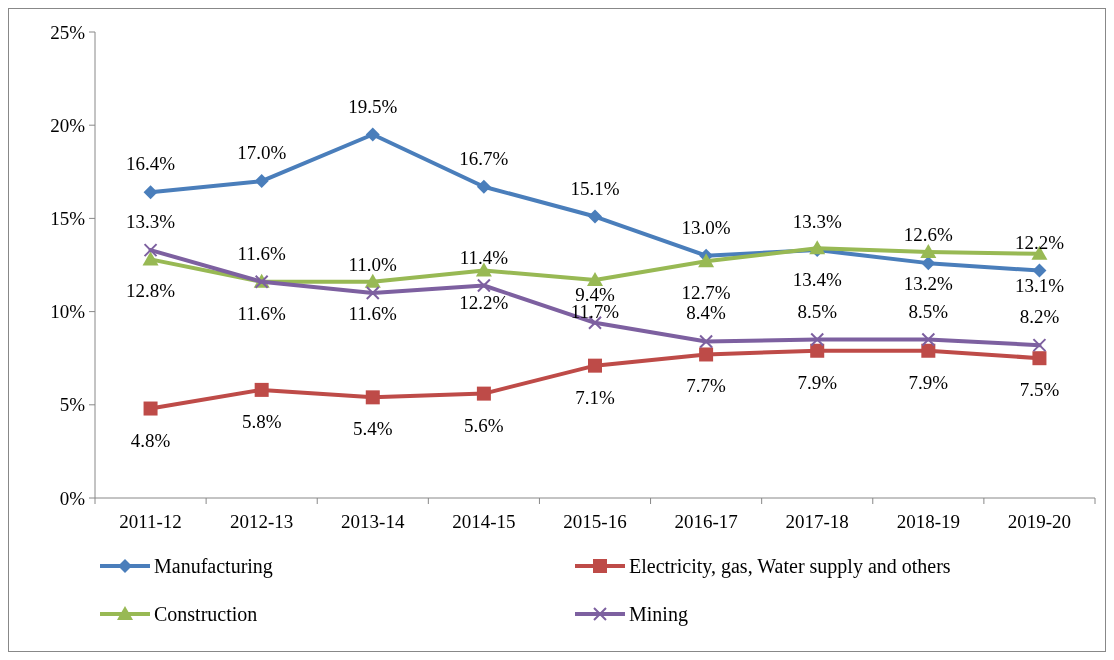 This screenshot has width=1114, height=660. What do you see at coordinates (151, 164) in the screenshot?
I see `data-label: 16.4%` at bounding box center [151, 164].